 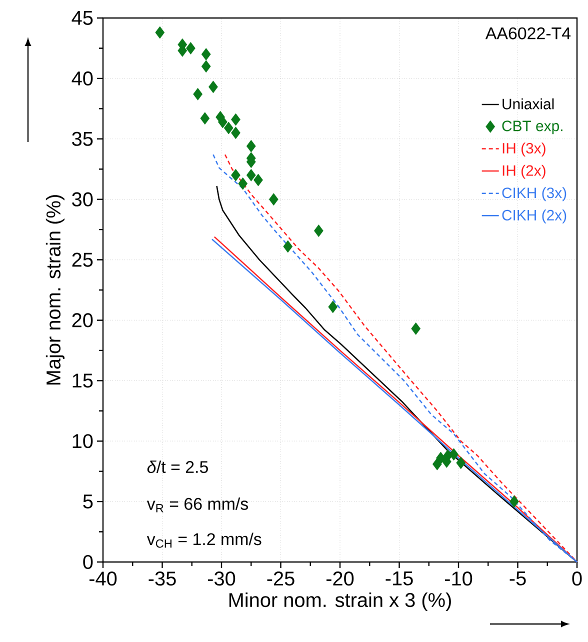 I want to click on legend-label: CIKH (2x), so click(x=534, y=216).